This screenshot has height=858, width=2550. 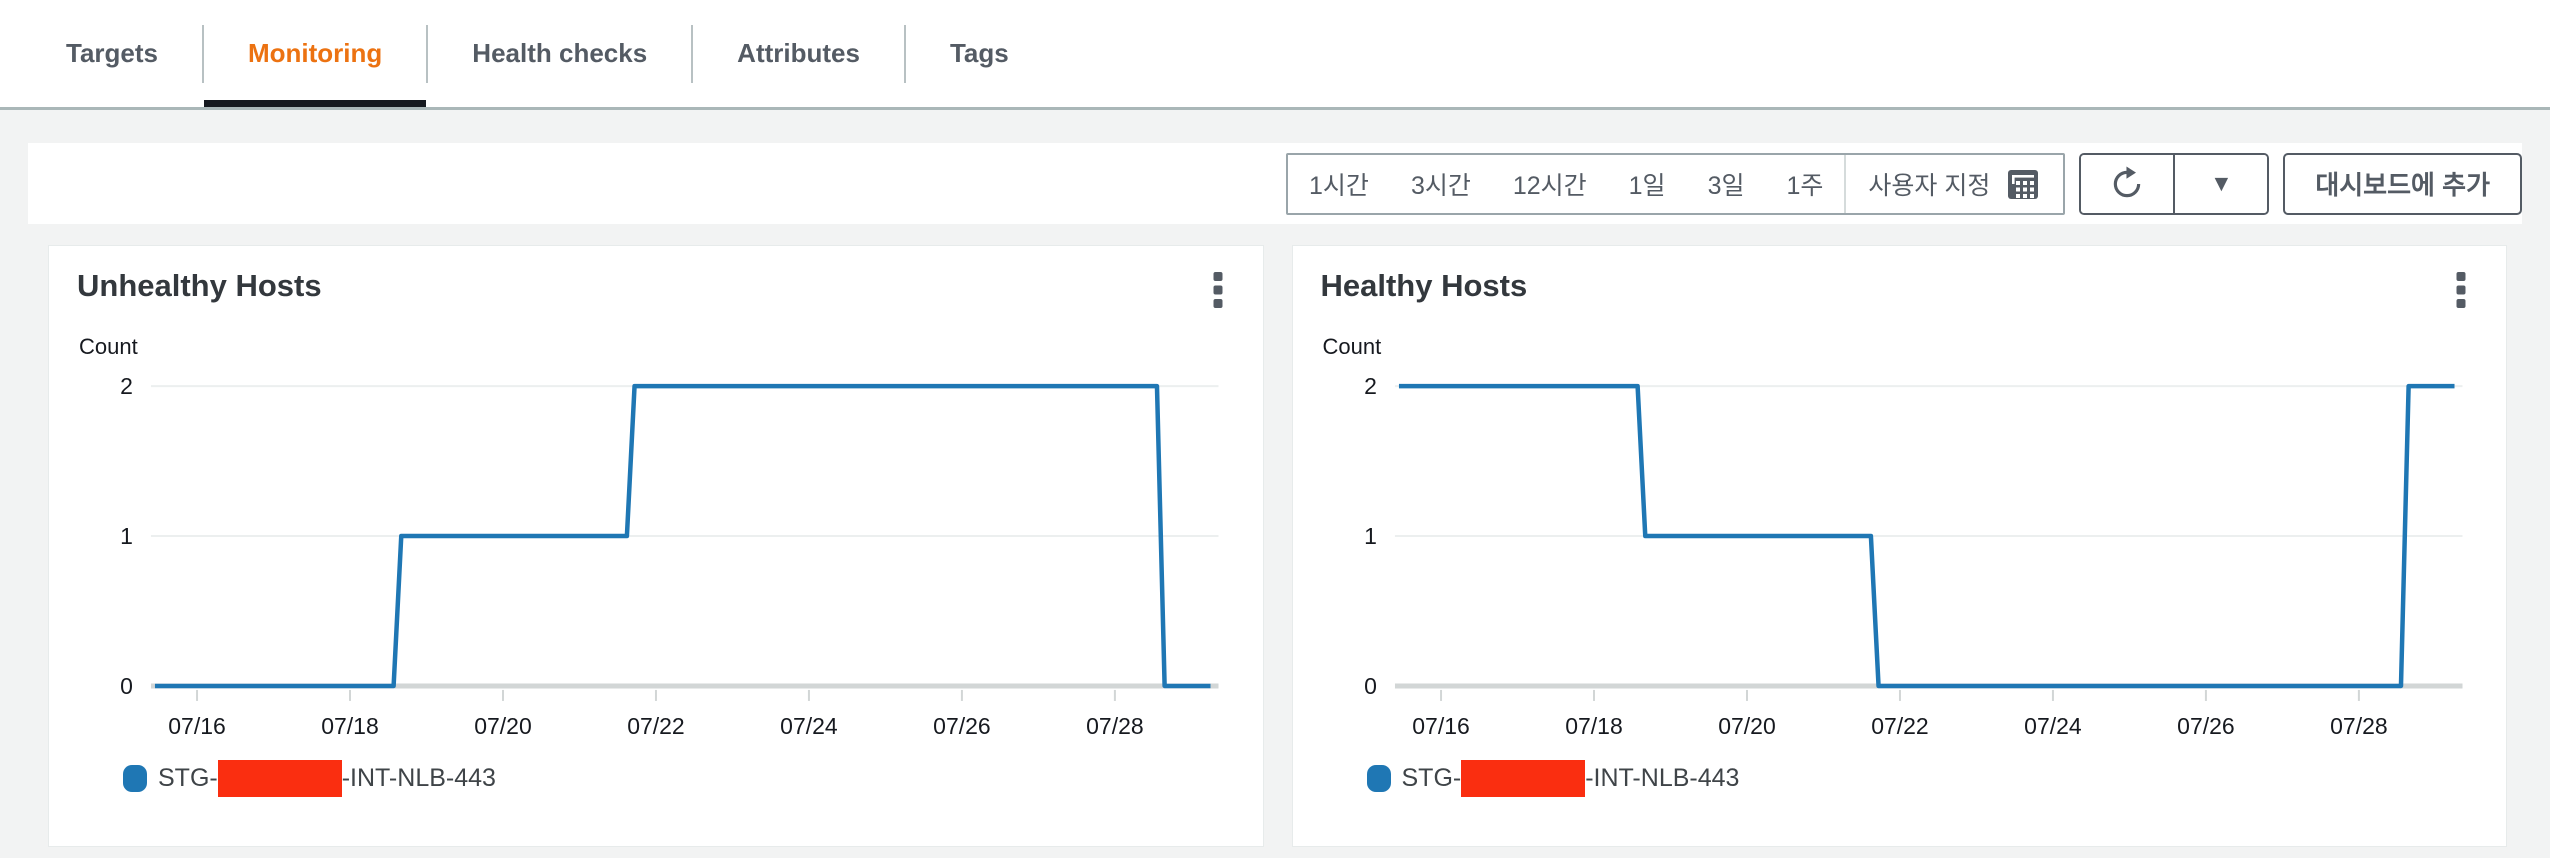 I want to click on tab-targets: Targets, so click(x=112, y=53).